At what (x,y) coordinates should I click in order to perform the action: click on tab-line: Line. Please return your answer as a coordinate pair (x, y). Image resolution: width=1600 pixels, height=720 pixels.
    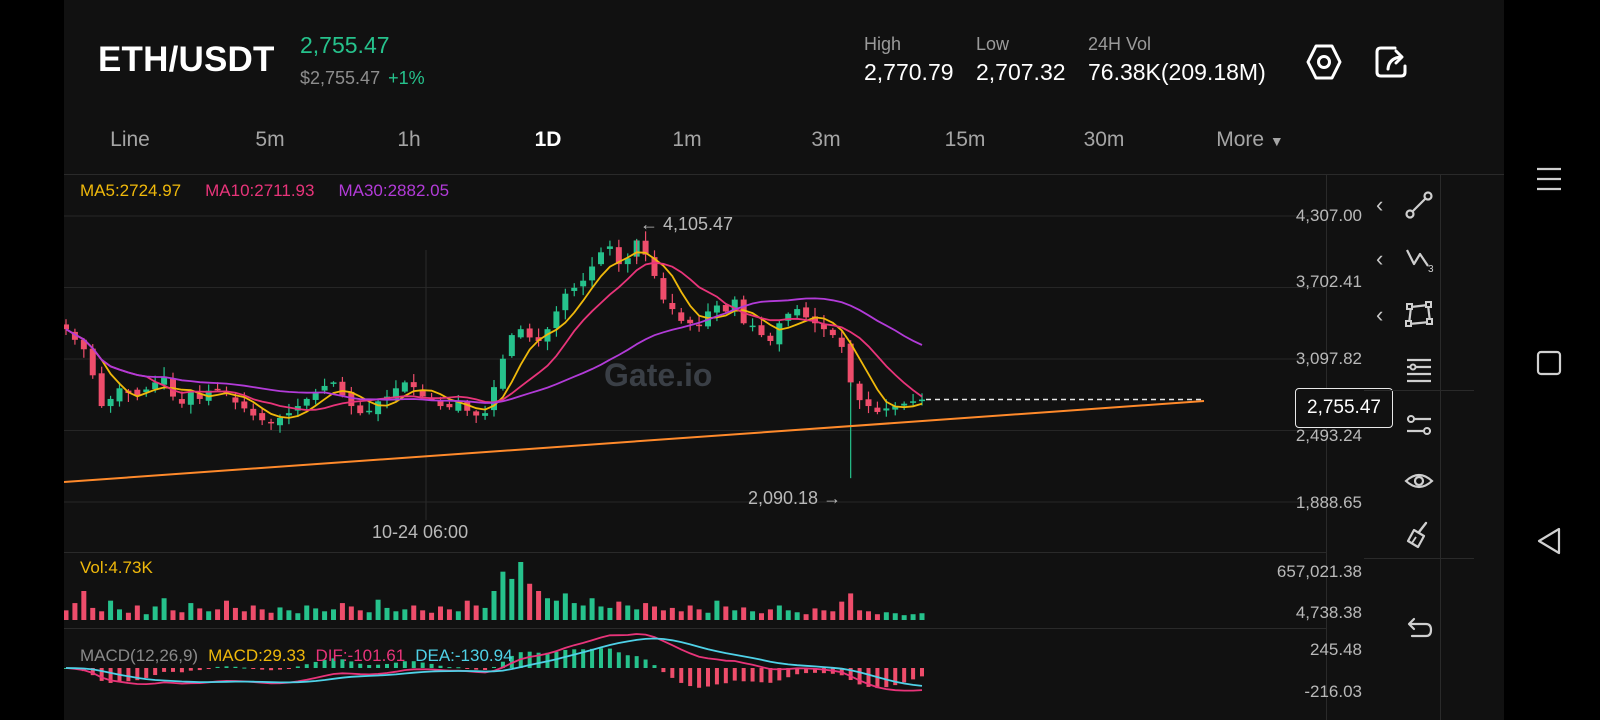
    Looking at the image, I should click on (130, 139).